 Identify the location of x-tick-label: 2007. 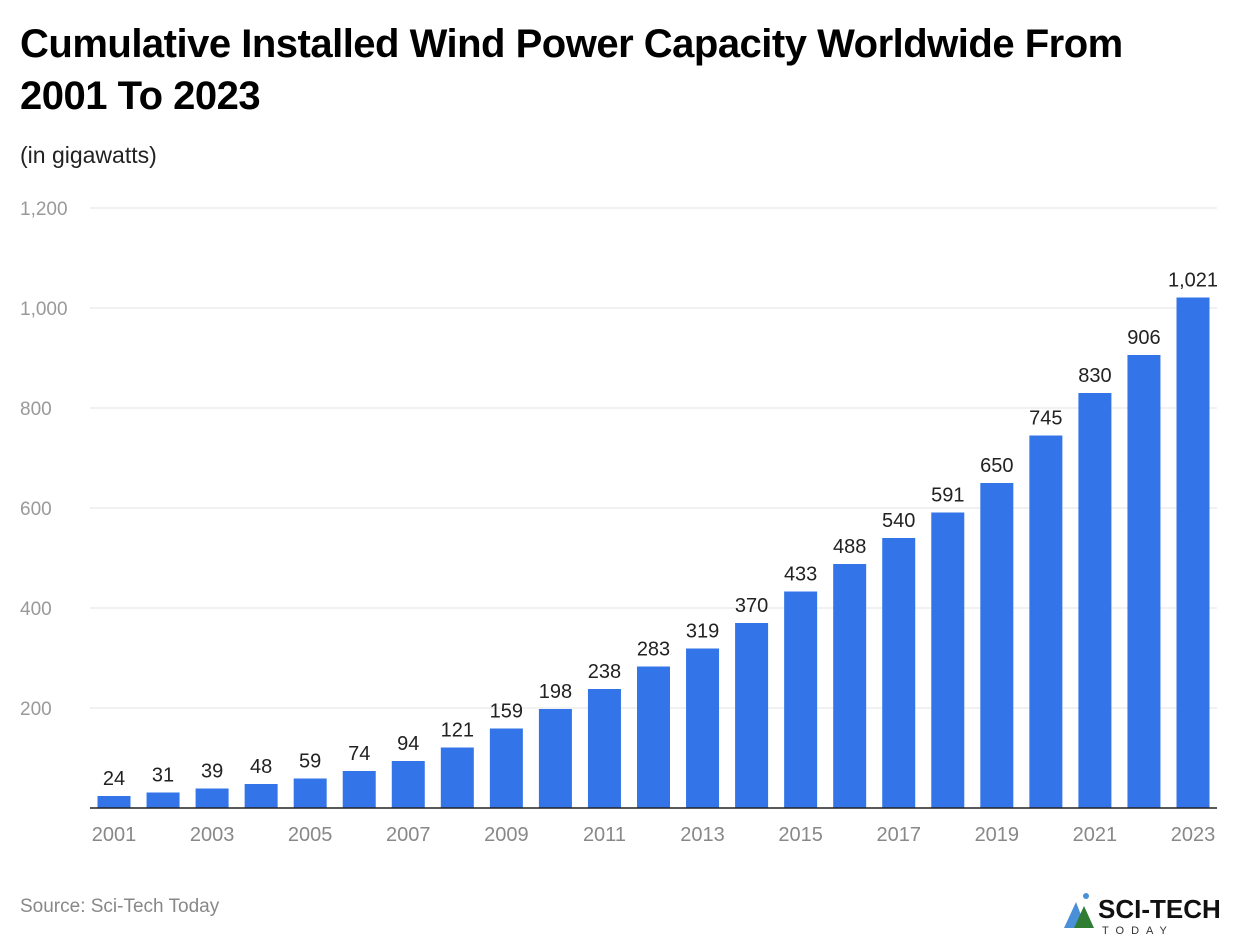
(408, 835).